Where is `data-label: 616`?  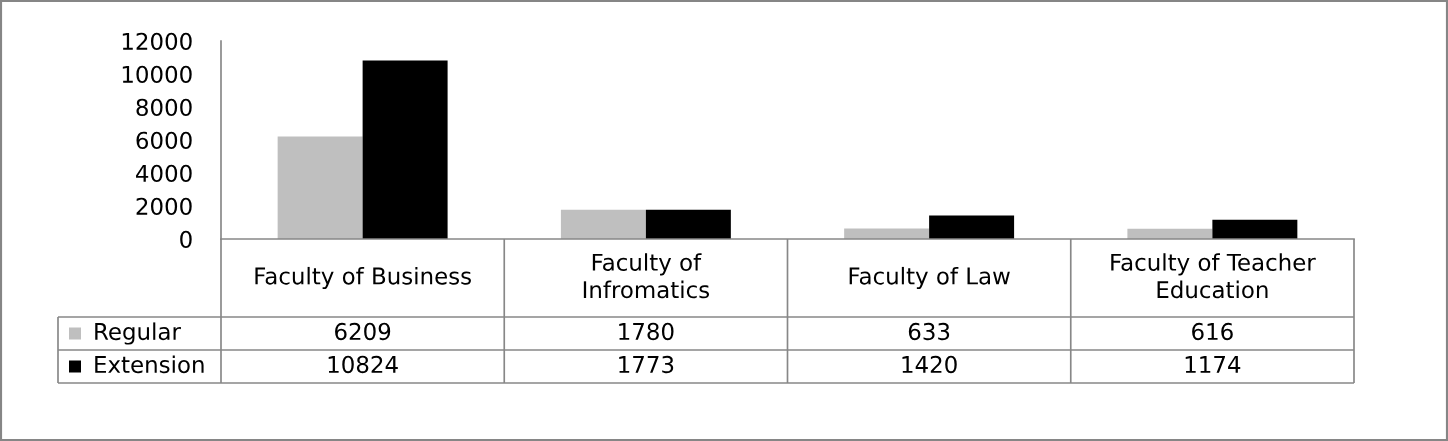 data-label: 616 is located at coordinates (1212, 331).